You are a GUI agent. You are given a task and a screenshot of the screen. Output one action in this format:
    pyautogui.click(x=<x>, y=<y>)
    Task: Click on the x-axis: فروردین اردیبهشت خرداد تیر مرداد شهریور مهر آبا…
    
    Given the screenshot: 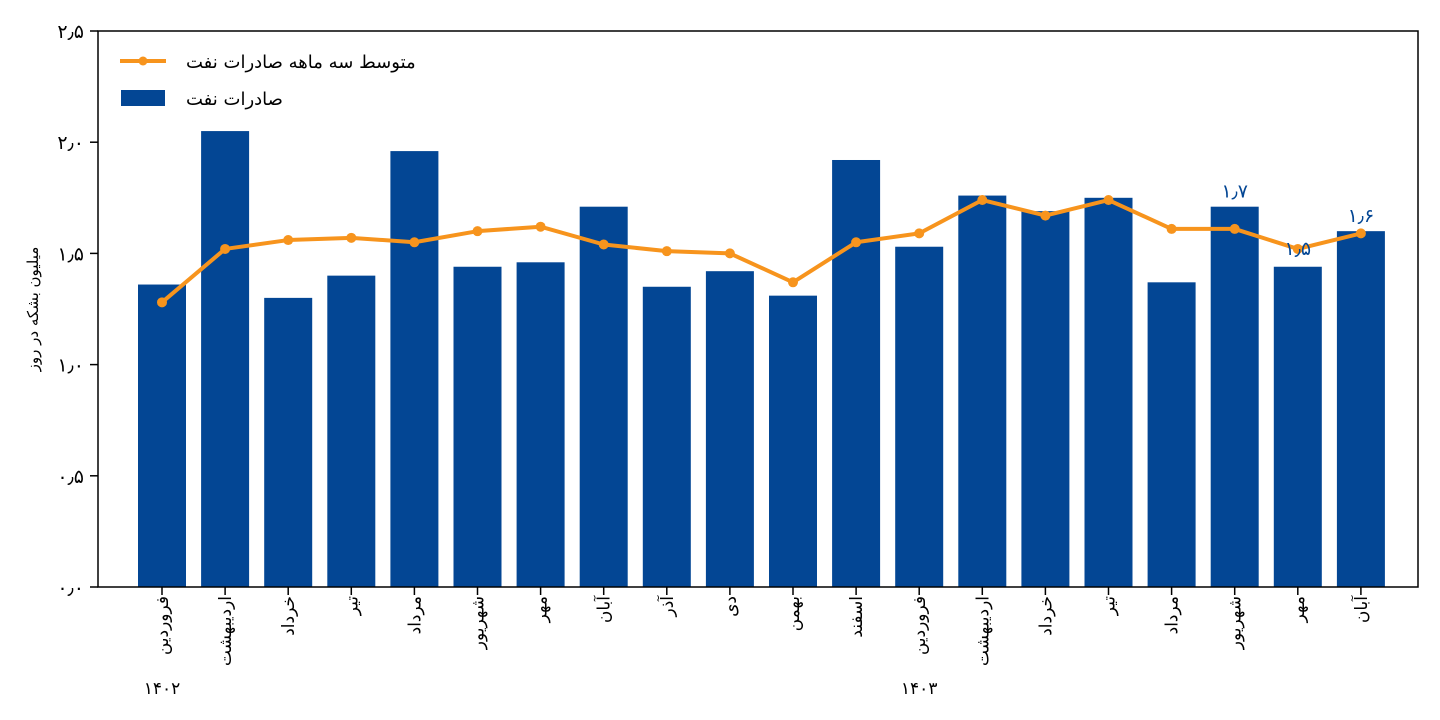 What is the action you would take?
    pyautogui.click(x=758, y=643)
    